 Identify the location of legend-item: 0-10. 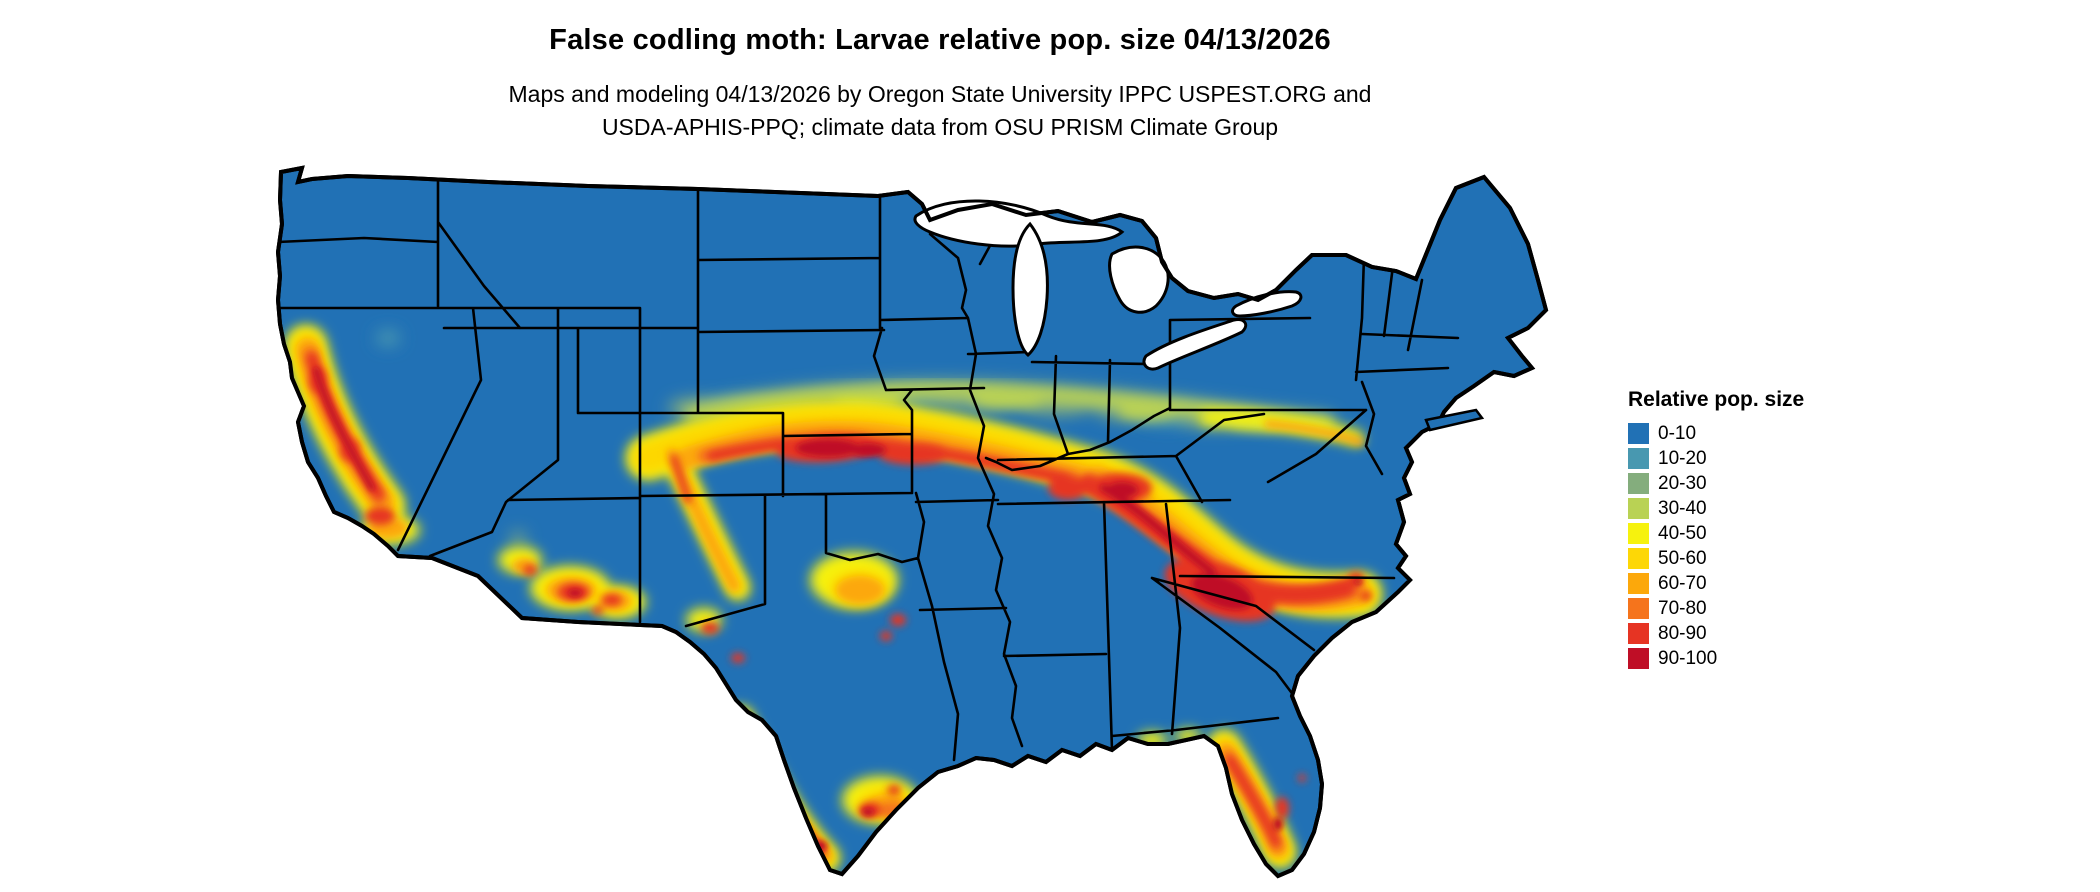
(1716, 433).